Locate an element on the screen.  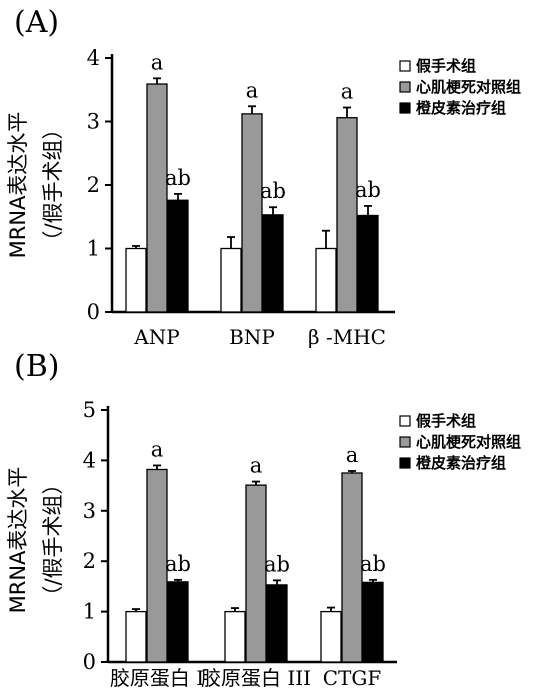
x-tick-label: 胶原蛋白 I is located at coordinates (157, 678).